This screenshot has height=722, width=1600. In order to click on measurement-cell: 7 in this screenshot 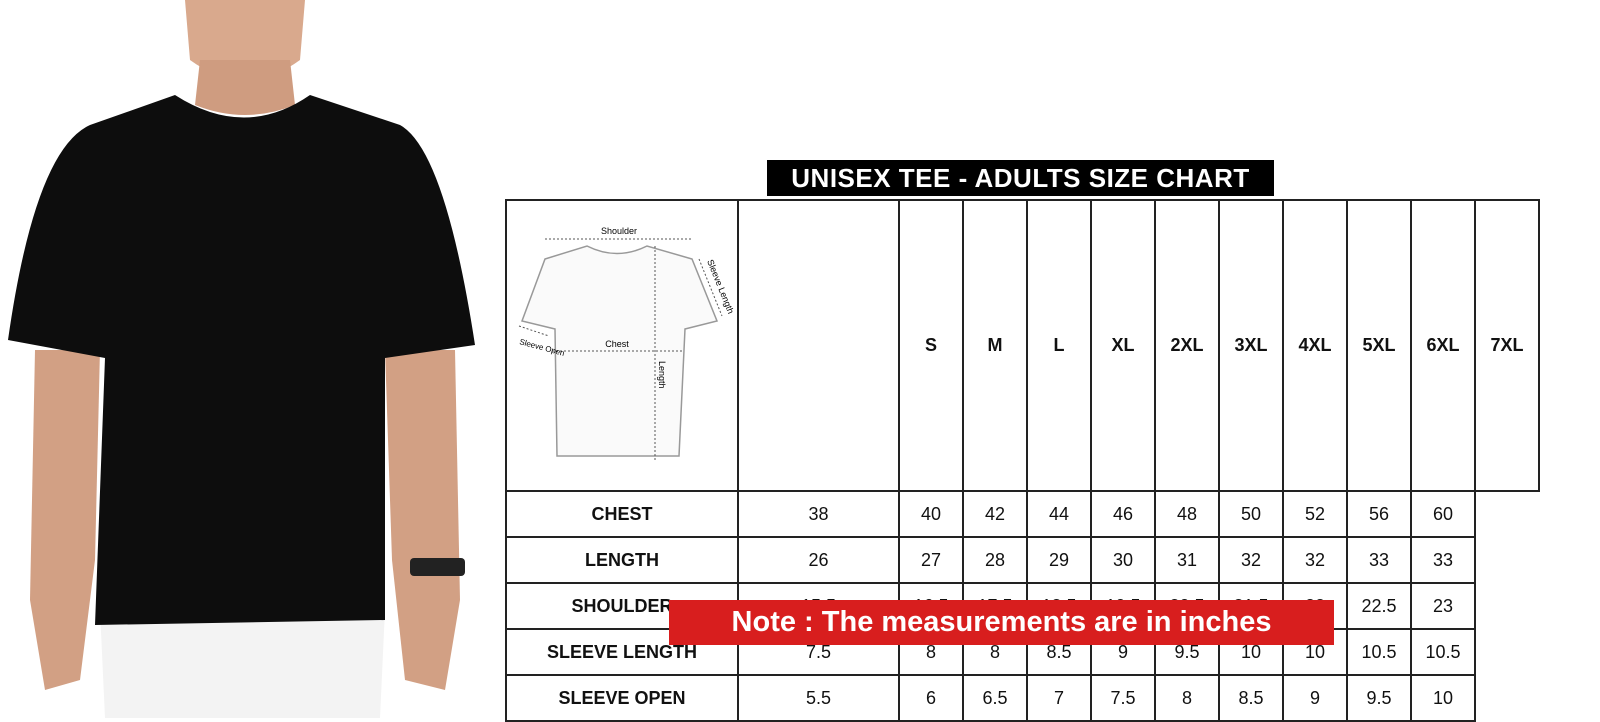, I will do `click(1059, 698)`.